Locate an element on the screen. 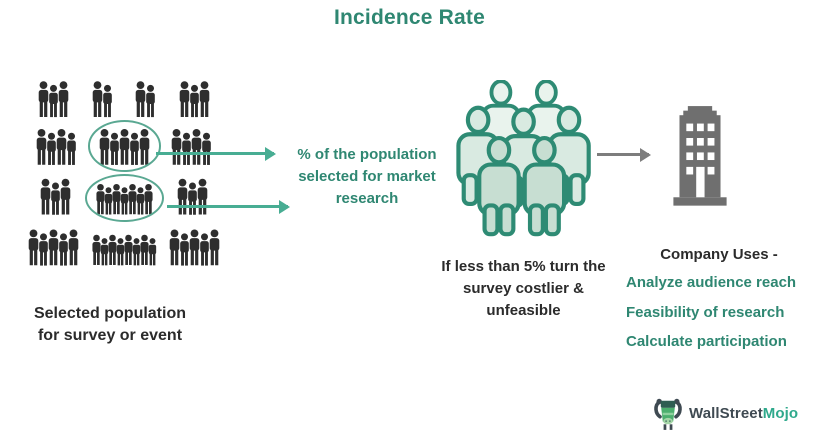  text-line: survey costlier & is located at coordinates (523, 288).